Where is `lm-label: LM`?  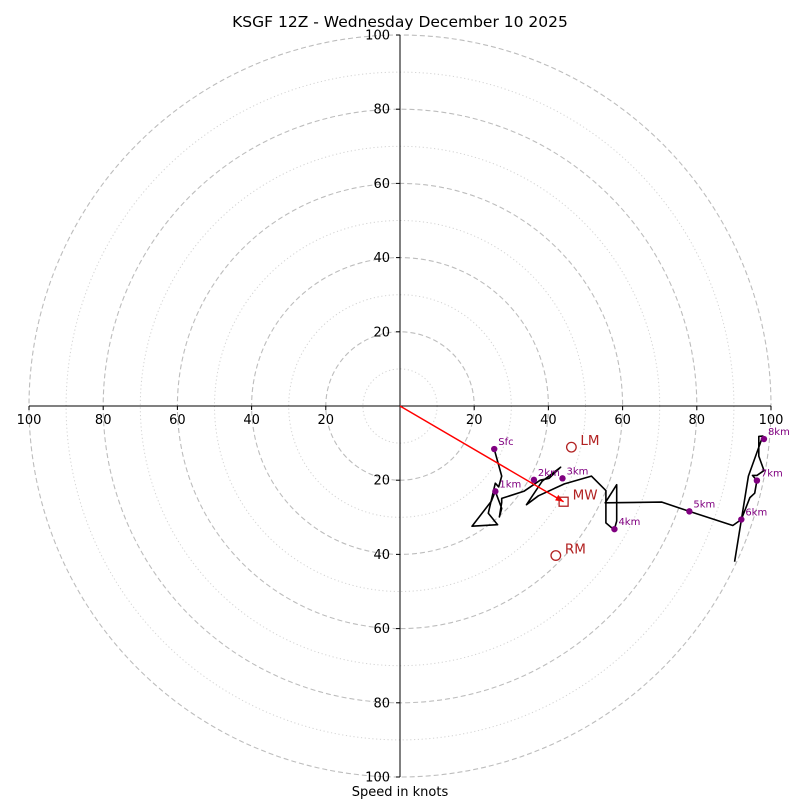 lm-label: LM is located at coordinates (589, 441).